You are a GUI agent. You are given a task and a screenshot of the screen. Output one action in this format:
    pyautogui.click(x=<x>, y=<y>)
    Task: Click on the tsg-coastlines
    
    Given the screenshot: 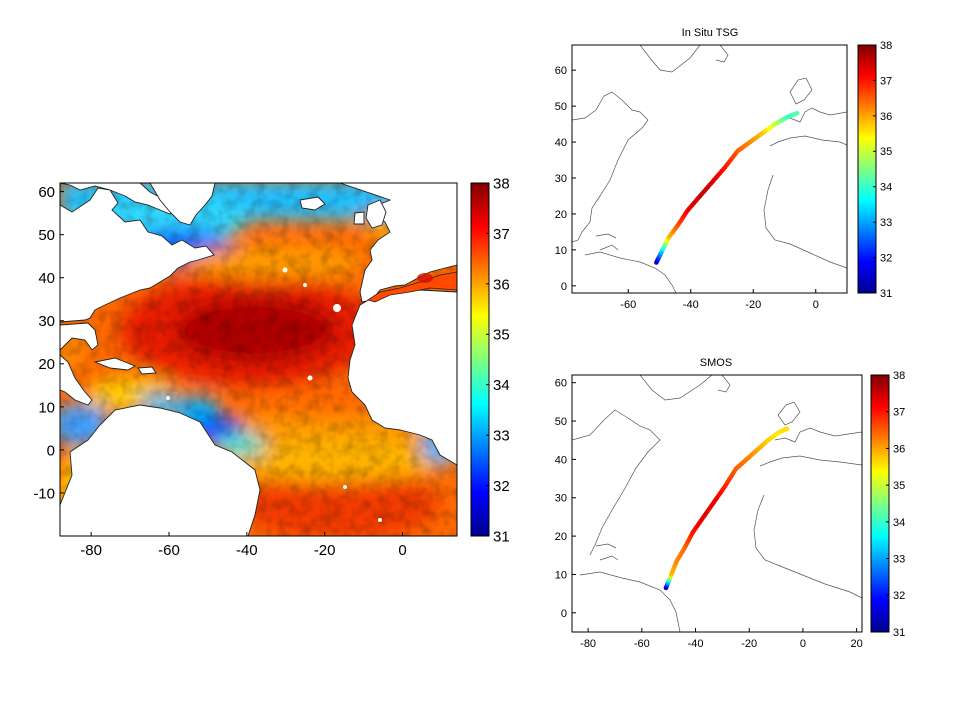 What is the action you would take?
    pyautogui.click(x=709, y=169)
    